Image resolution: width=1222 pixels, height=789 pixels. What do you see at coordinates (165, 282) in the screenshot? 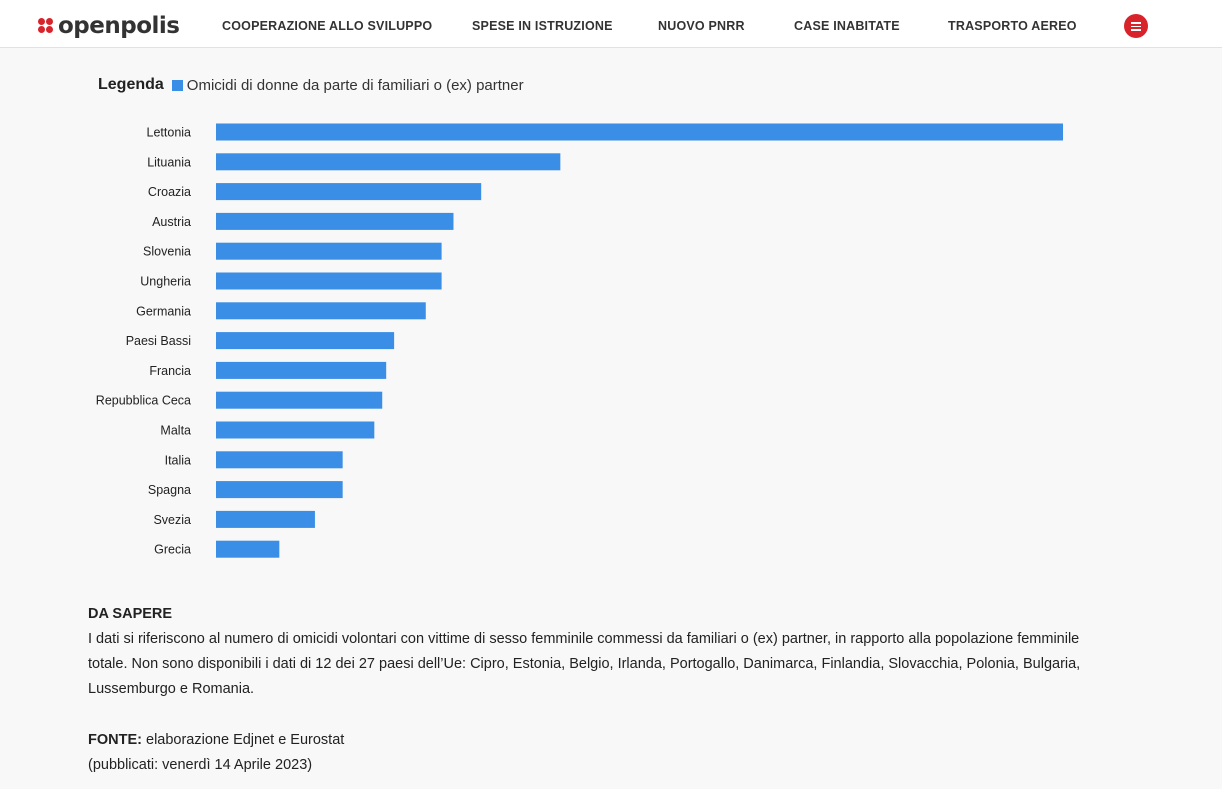
I see `category-label: Ungheria` at bounding box center [165, 282].